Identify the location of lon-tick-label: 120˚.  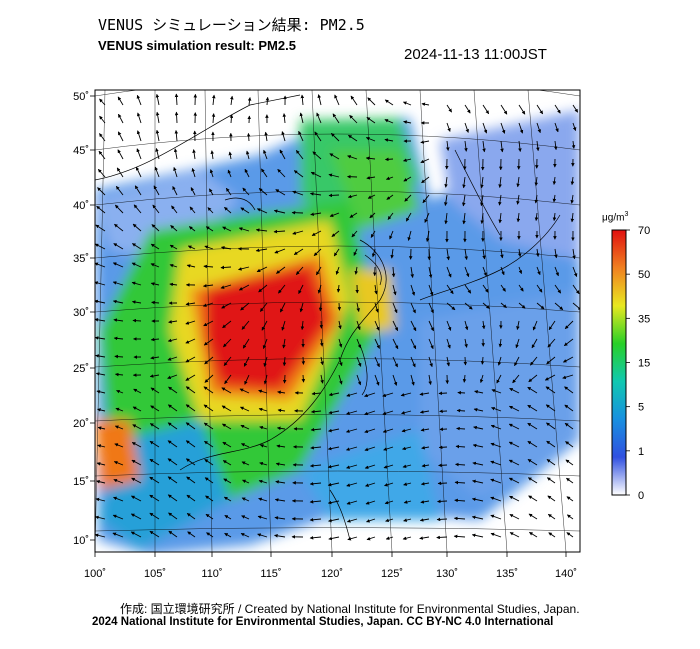
(332, 574).